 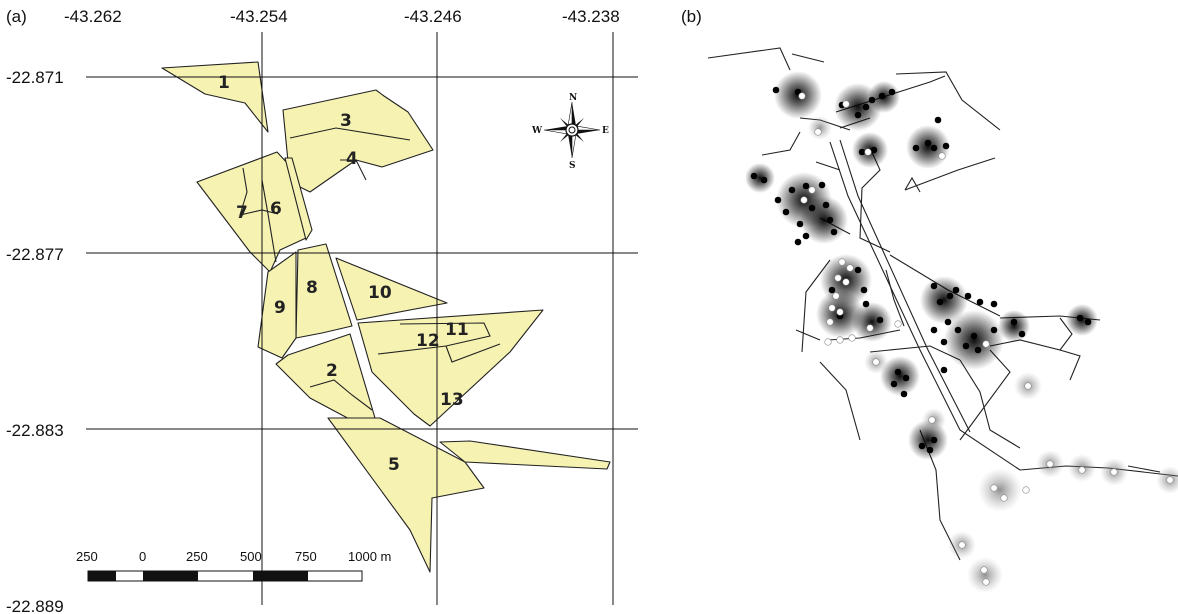 I want to click on longitude-label: -43.238, so click(x=591, y=16).